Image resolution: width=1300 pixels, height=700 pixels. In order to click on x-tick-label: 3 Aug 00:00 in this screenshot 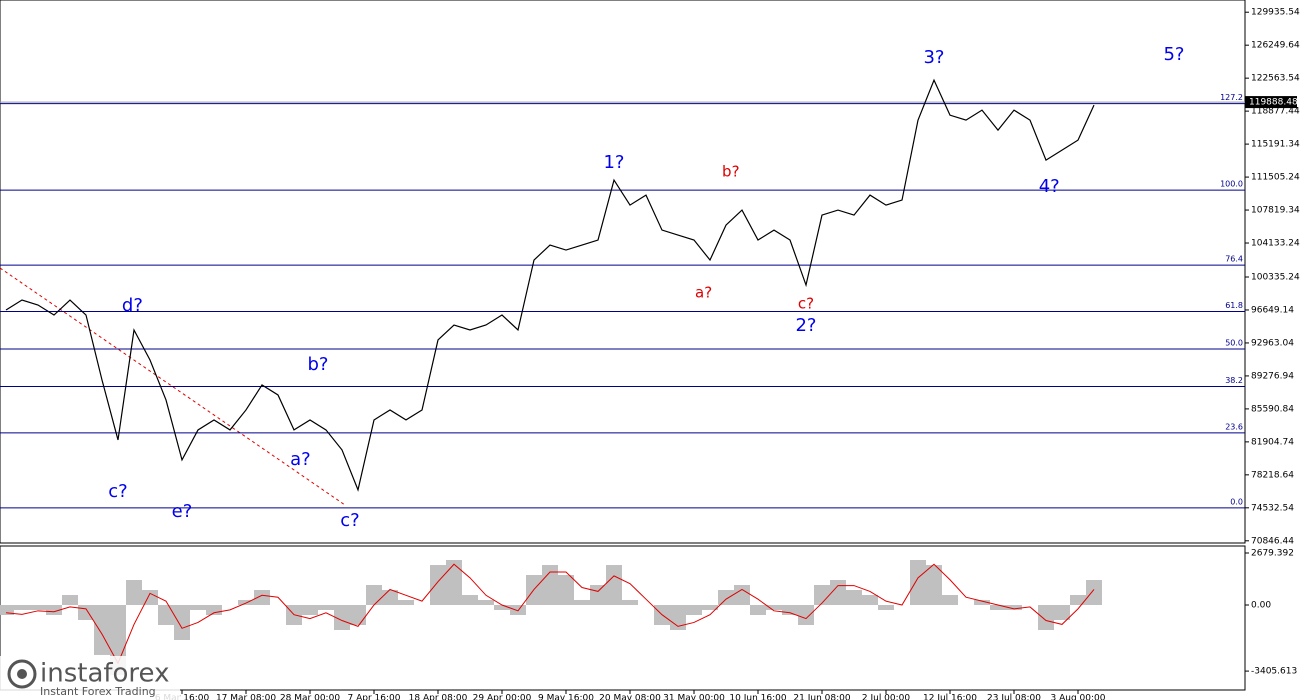, I will do `click(1078, 697)`.